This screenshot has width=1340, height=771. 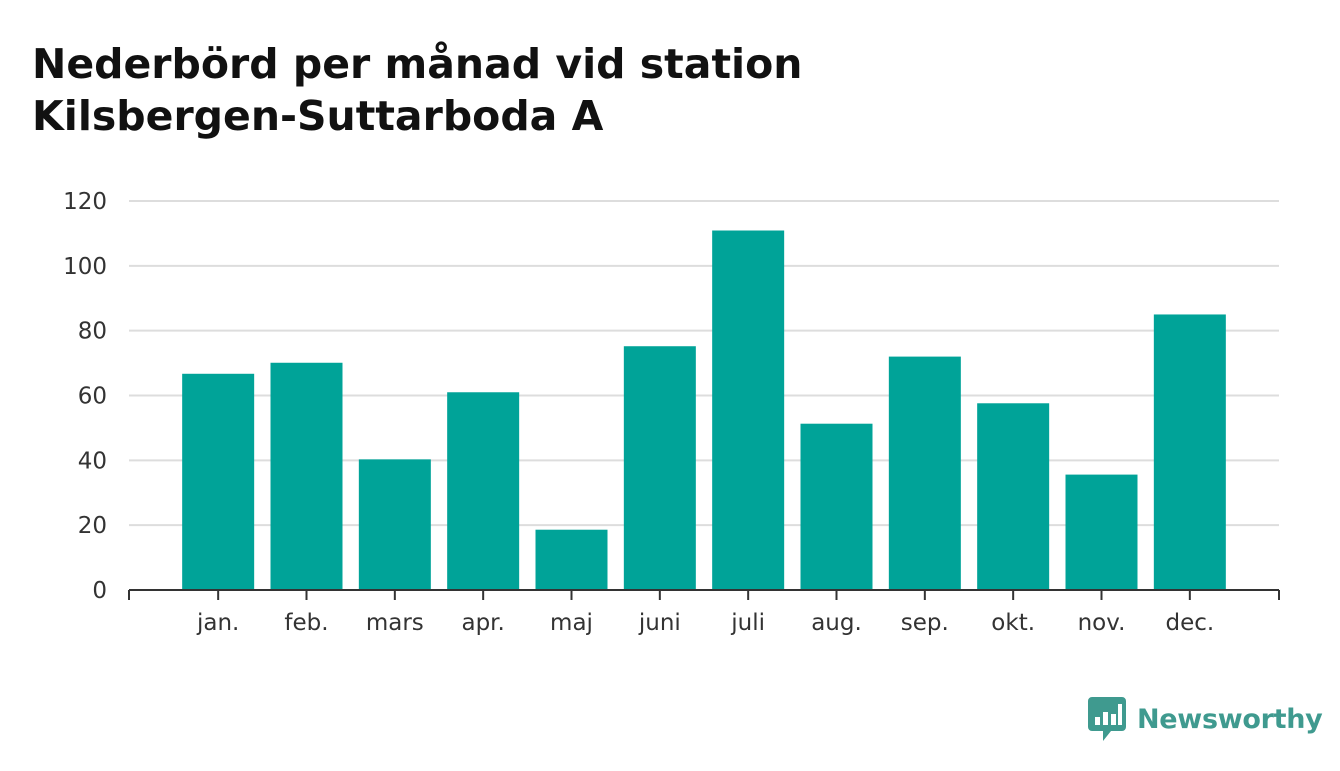 What do you see at coordinates (1101, 532) in the screenshot?
I see `bar-nov` at bounding box center [1101, 532].